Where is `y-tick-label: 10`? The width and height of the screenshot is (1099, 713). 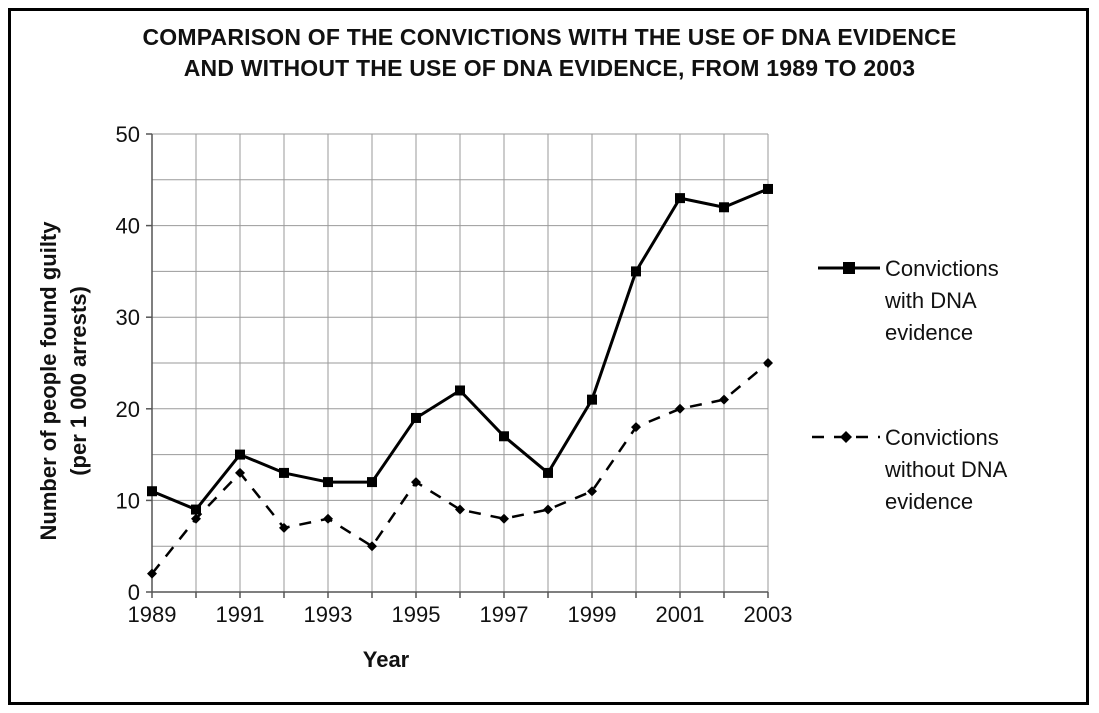 y-tick-label: 10 is located at coordinates (128, 500).